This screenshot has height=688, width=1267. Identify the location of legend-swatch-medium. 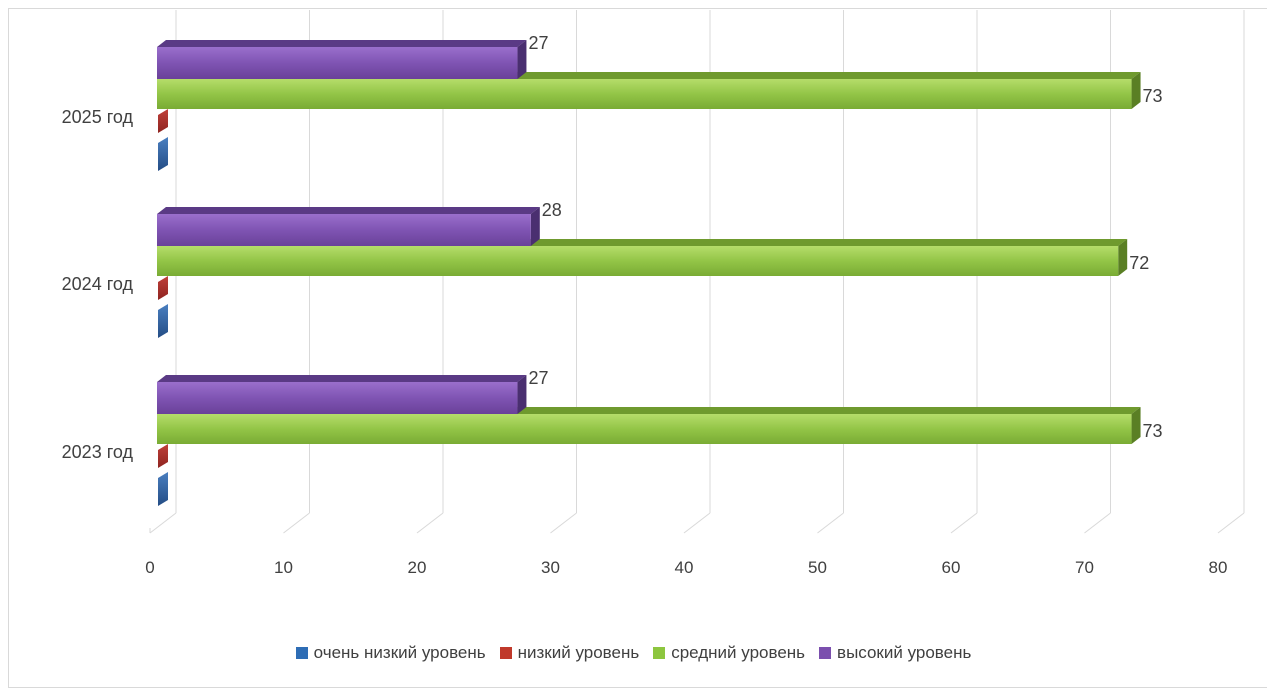
(659, 653).